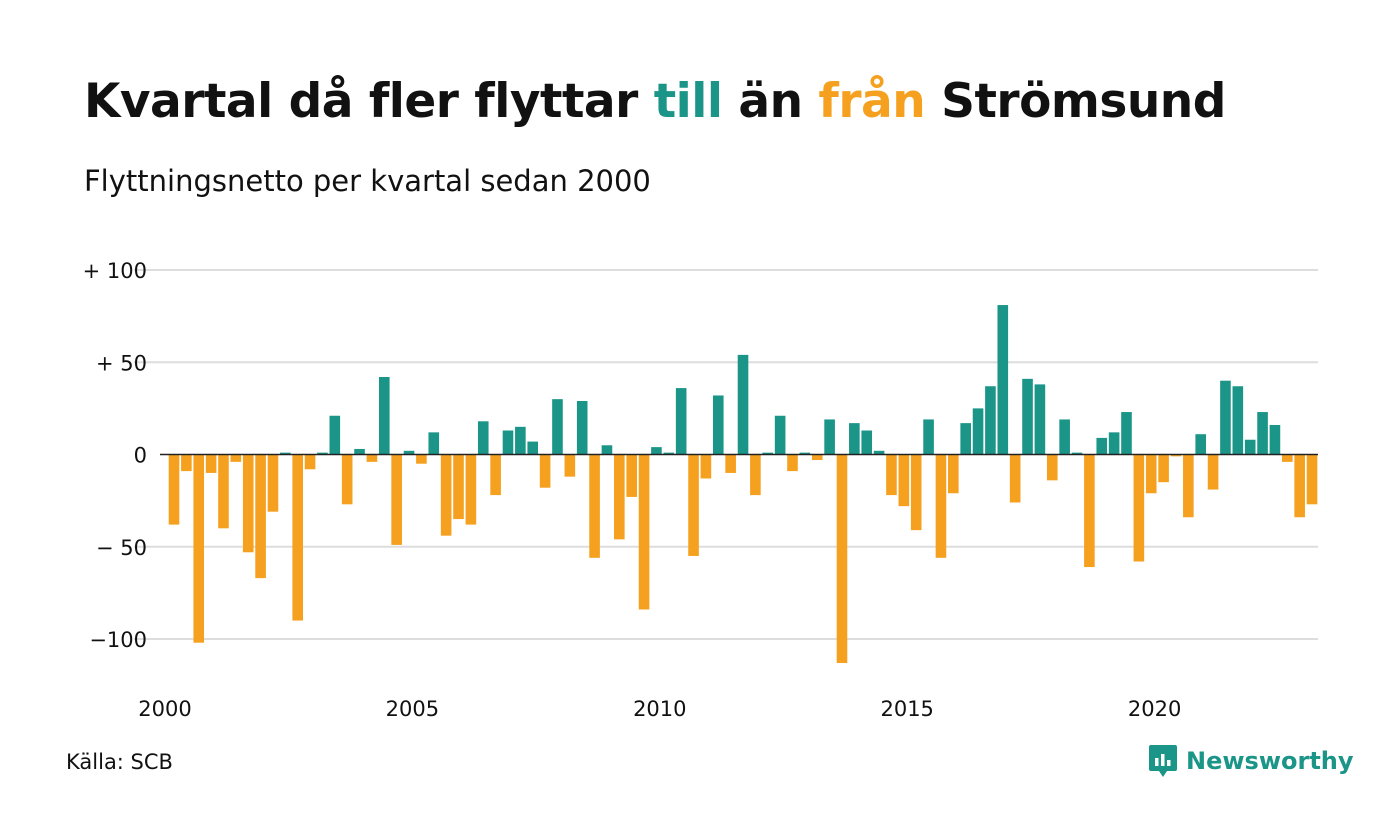 This screenshot has width=1400, height=840. I want to click on x-tick-label: 2015, so click(906, 709).